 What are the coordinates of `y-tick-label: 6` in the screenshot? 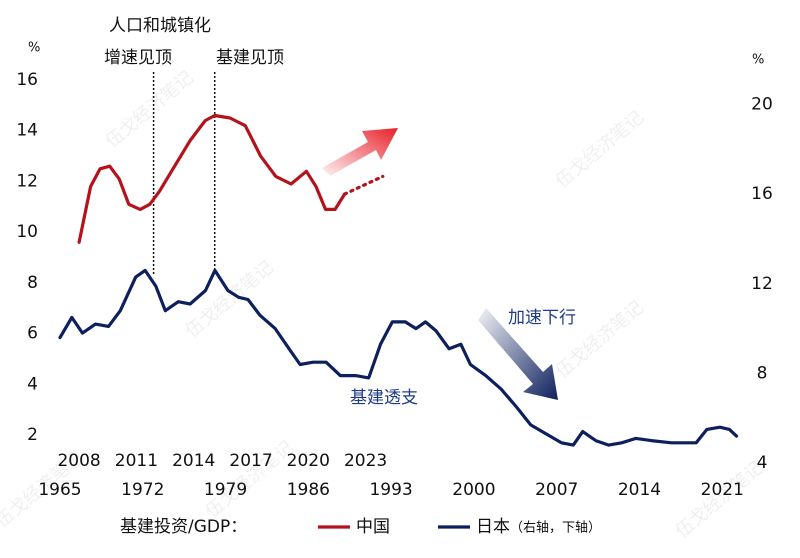 It's located at (32, 334).